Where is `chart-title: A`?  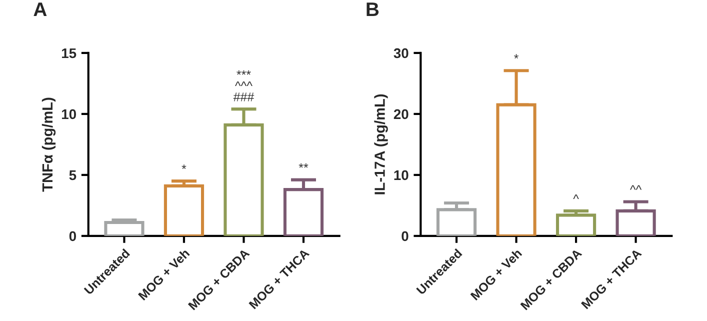 chart-title: A is located at coordinates (40, 9).